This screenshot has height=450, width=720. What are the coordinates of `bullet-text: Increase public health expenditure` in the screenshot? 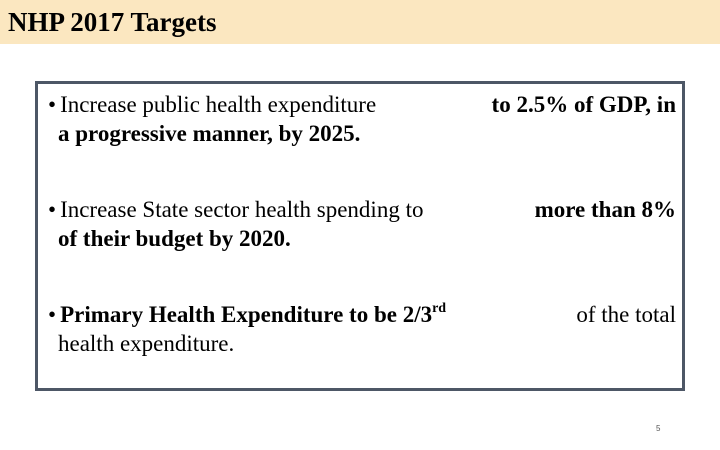 It's located at (218, 104).